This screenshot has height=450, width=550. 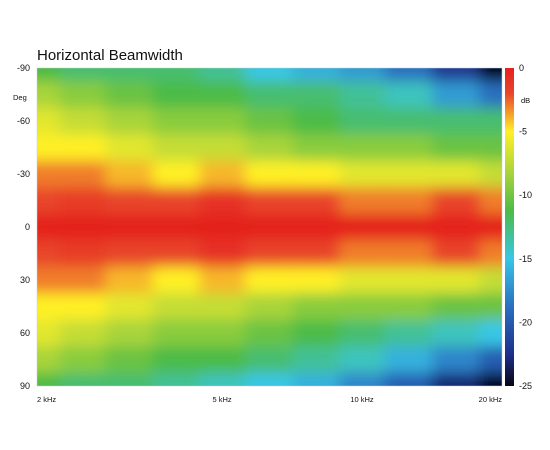 What do you see at coordinates (362, 399) in the screenshot?
I see `x-tick-label: 10 kHz` at bounding box center [362, 399].